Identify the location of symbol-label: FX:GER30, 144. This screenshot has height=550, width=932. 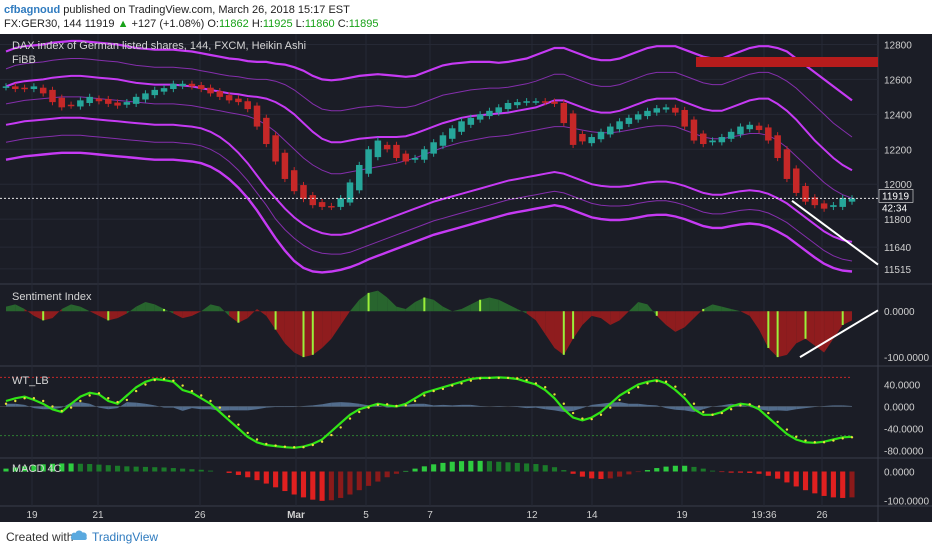
(43, 24).